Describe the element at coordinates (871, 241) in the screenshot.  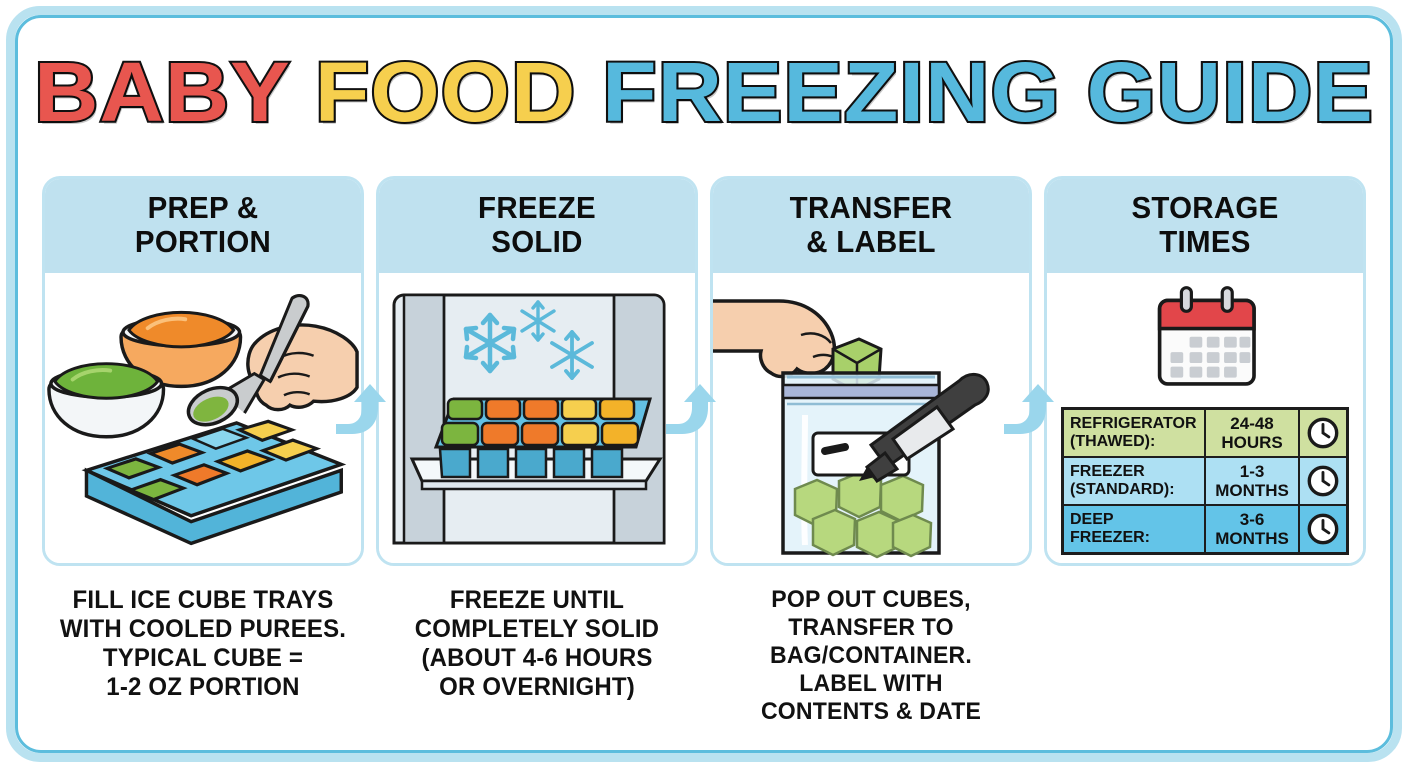
I see `panel-transfer-label-header-line2: & LABEL` at that location.